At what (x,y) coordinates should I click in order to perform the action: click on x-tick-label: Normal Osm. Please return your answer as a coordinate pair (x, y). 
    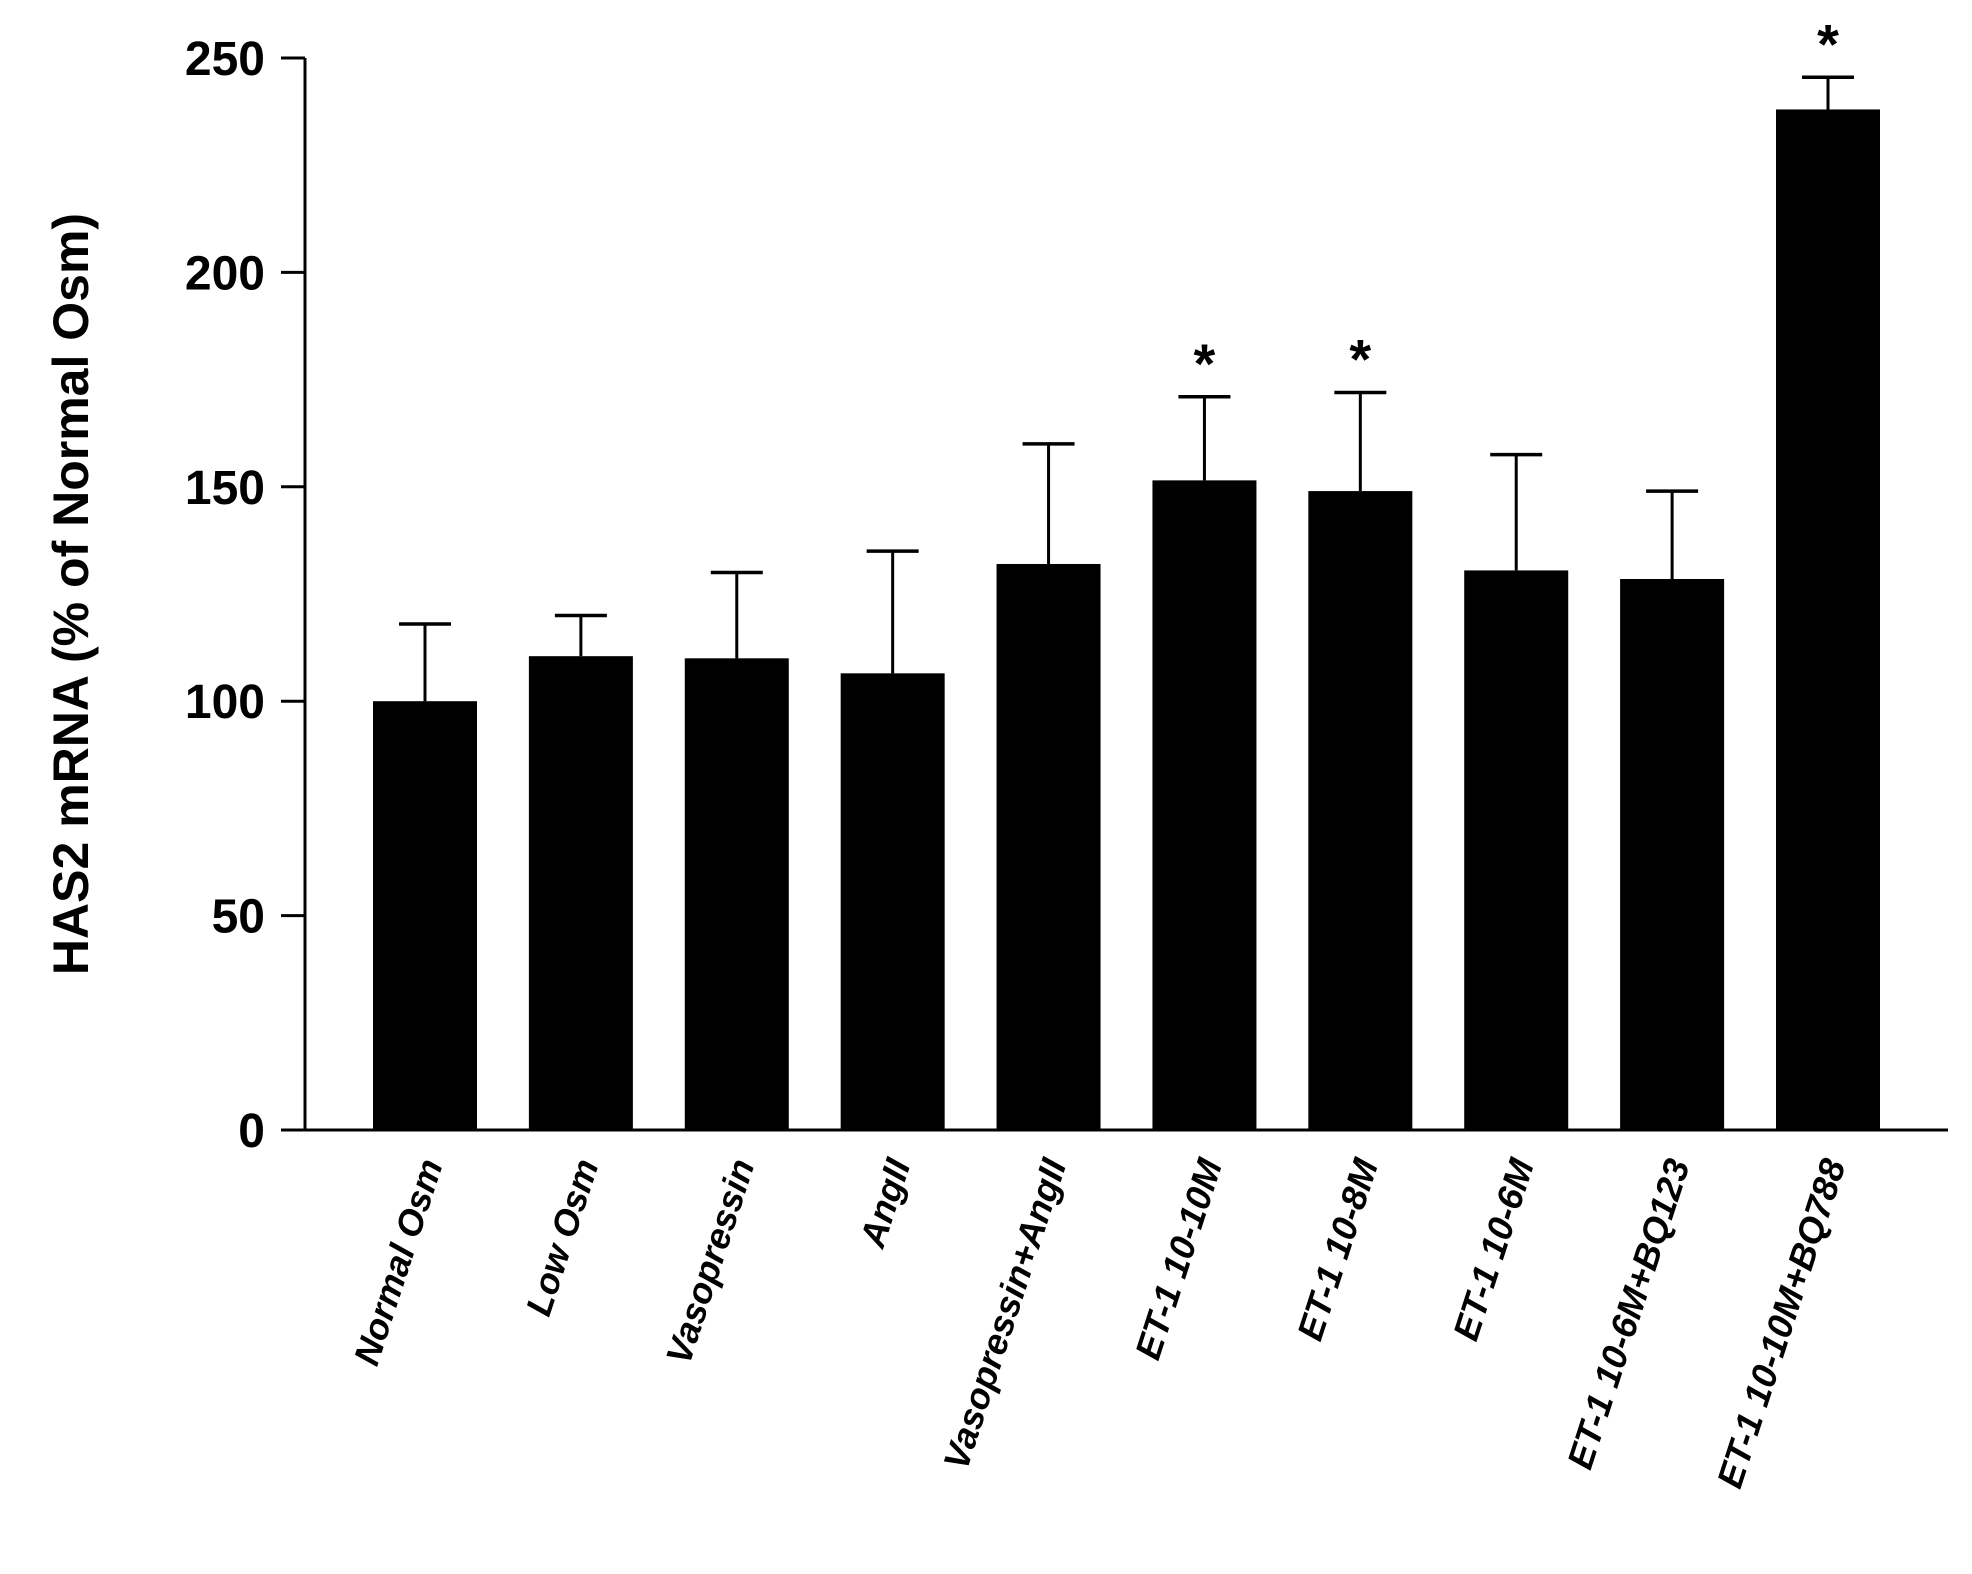
    Looking at the image, I should click on (397, 1262).